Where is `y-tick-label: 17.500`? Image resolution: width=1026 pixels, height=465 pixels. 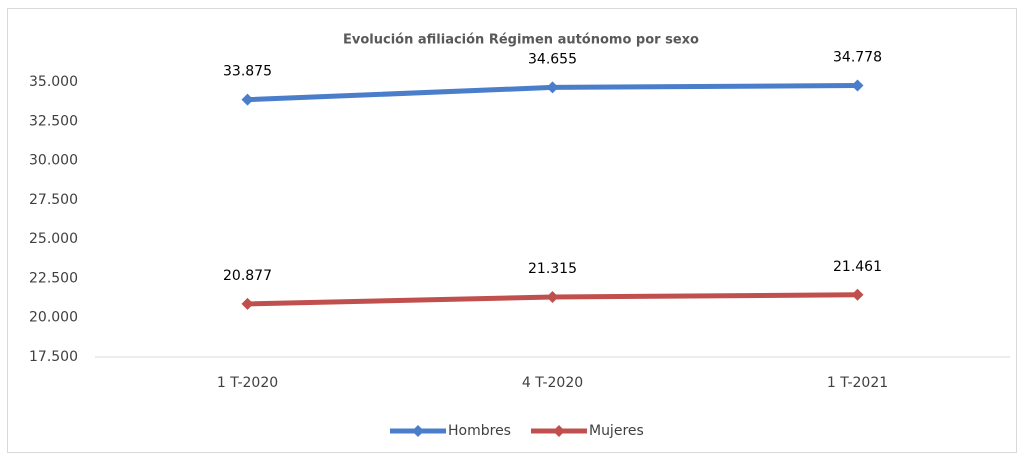 y-tick-label: 17.500 is located at coordinates (53, 357).